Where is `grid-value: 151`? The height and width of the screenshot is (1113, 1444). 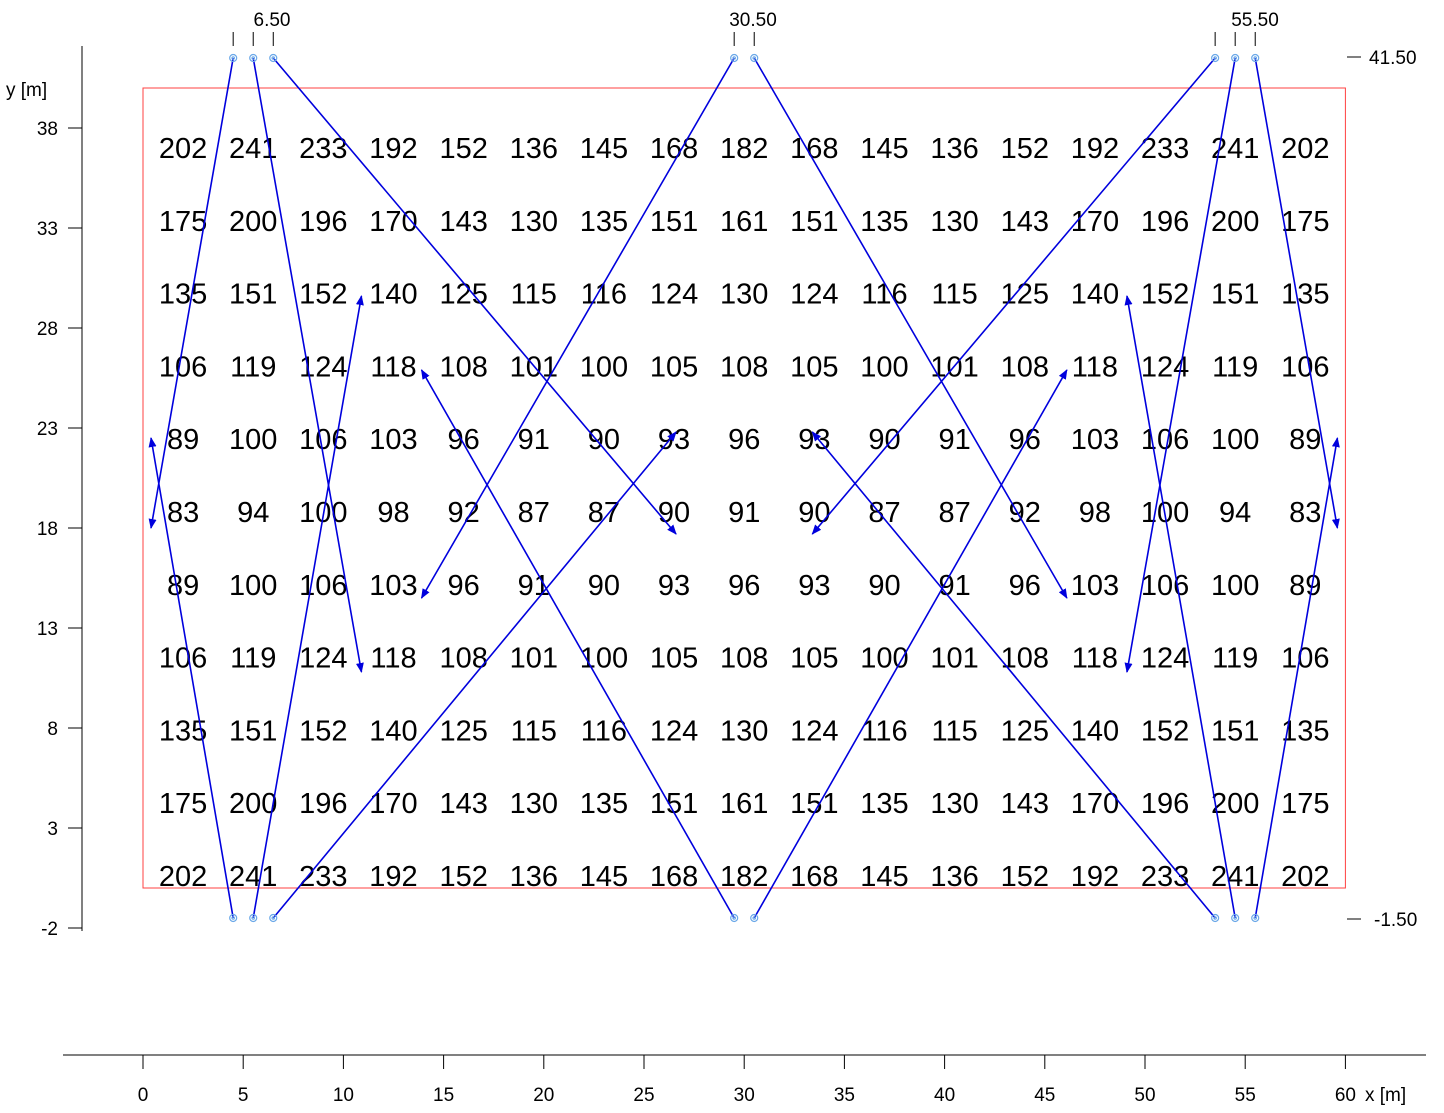
grid-value: 151 is located at coordinates (1235, 295).